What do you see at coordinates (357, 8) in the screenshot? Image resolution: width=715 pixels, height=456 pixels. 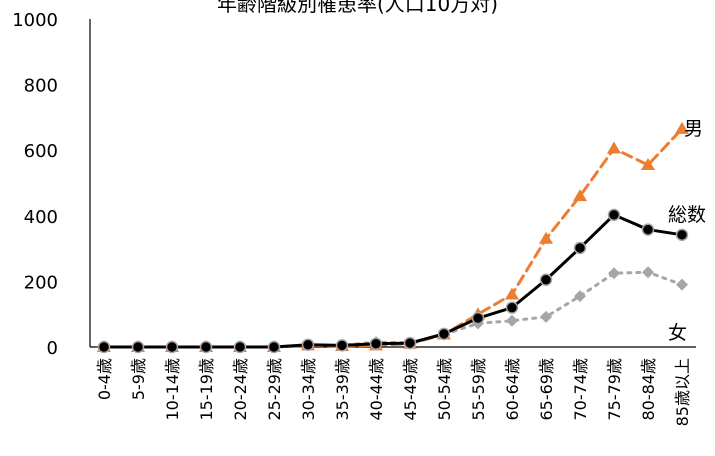 I see `chart-title: 年齢階級別罹患率(人口10万対)` at bounding box center [357, 8].